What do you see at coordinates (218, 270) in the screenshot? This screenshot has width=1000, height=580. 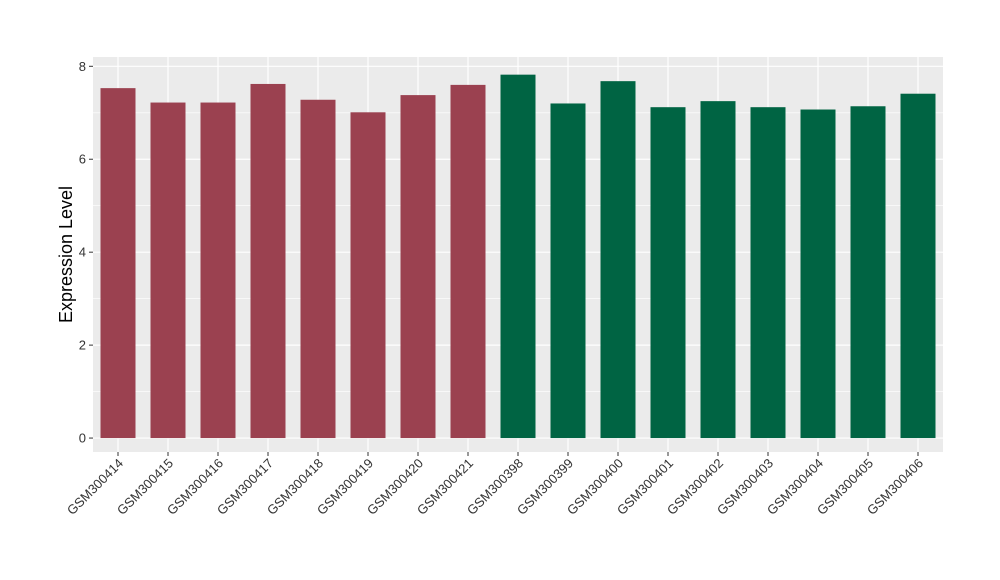 I see `bar-GSM300416` at bounding box center [218, 270].